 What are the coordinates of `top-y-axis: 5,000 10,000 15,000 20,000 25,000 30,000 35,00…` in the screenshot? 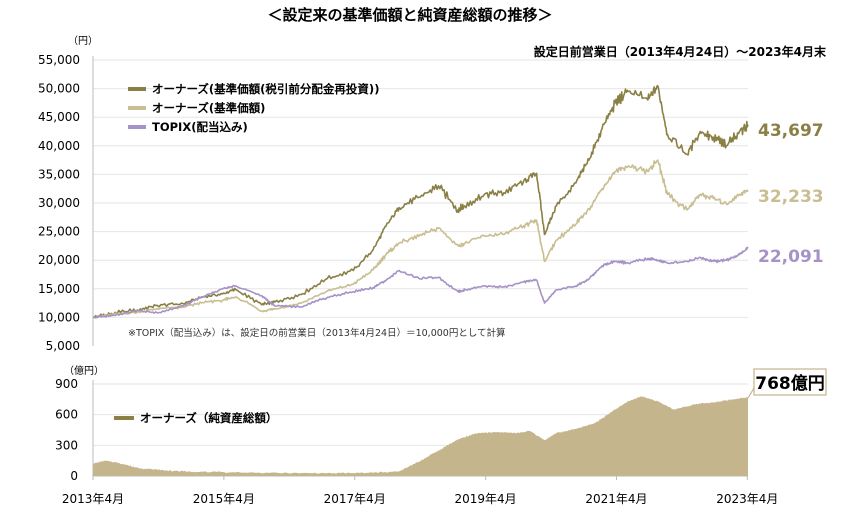 It's located at (66, 203).